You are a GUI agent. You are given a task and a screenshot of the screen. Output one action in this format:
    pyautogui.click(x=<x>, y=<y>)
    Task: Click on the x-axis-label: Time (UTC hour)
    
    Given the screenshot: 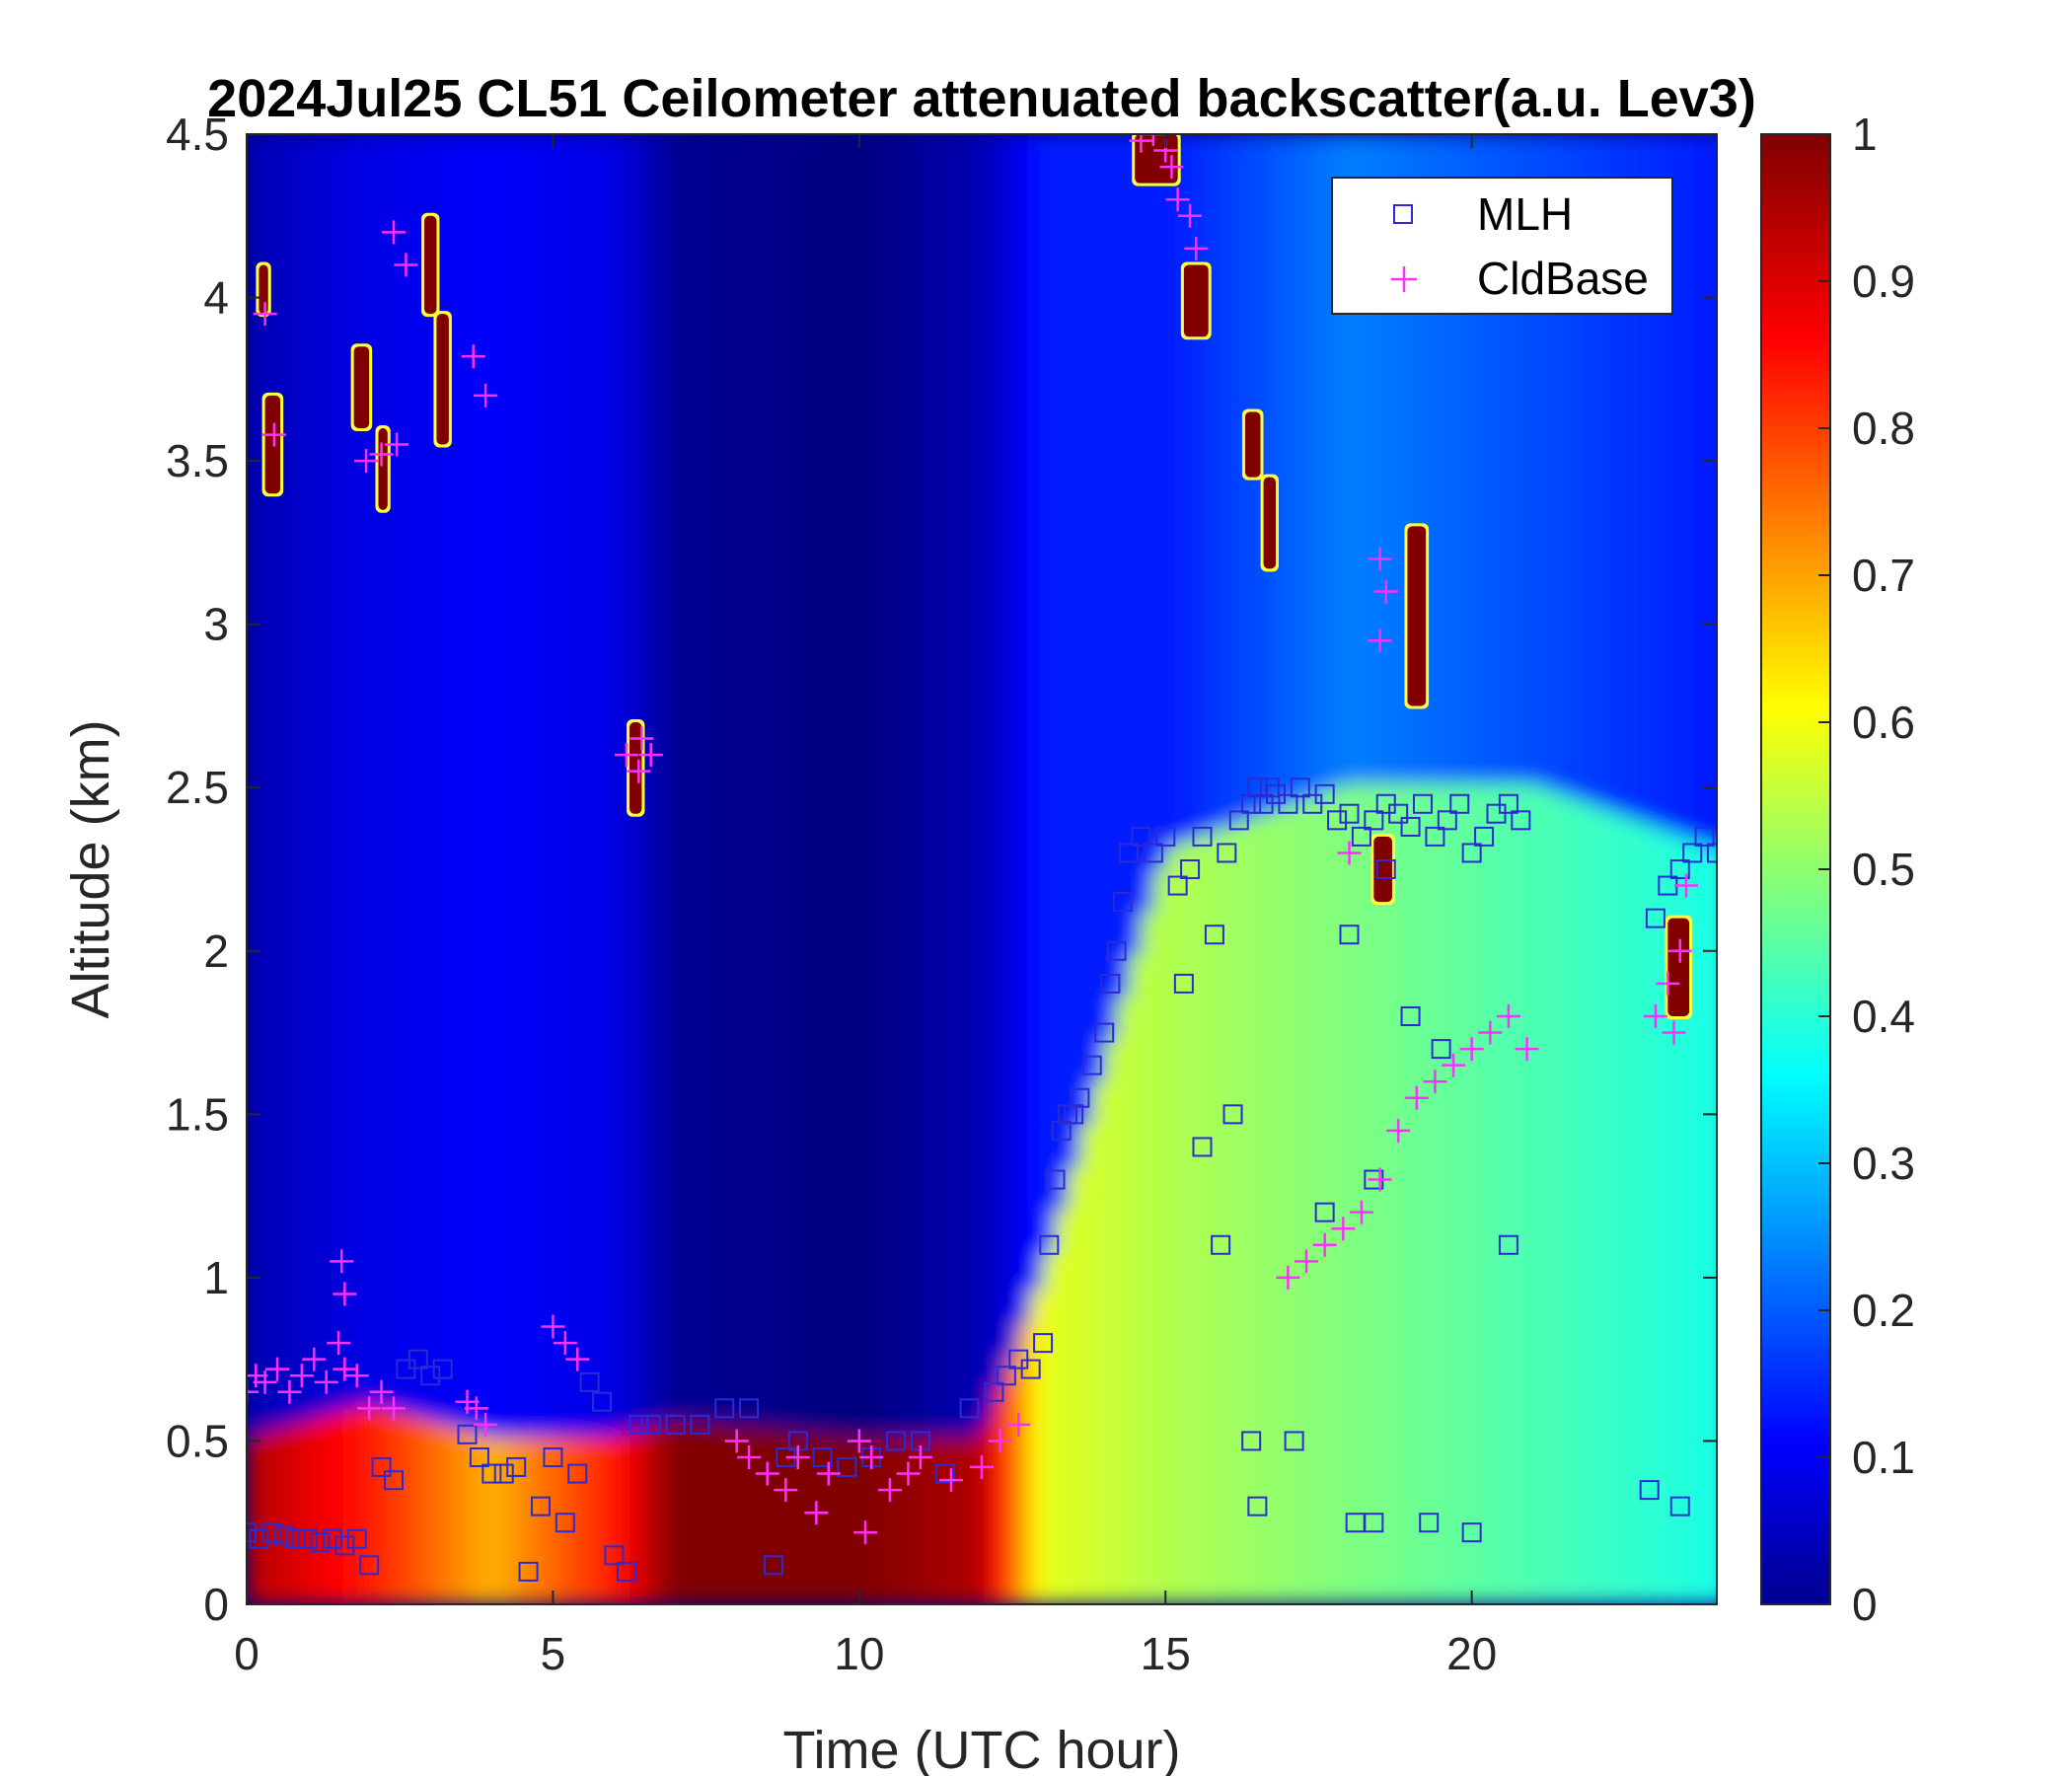 What is the action you would take?
    pyautogui.click(x=981, y=1749)
    